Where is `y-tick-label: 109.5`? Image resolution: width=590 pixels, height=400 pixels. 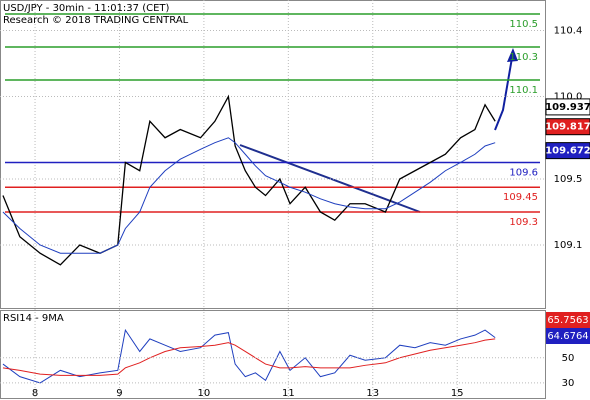
y-tick-label: 109.5 is located at coordinates (568, 179).